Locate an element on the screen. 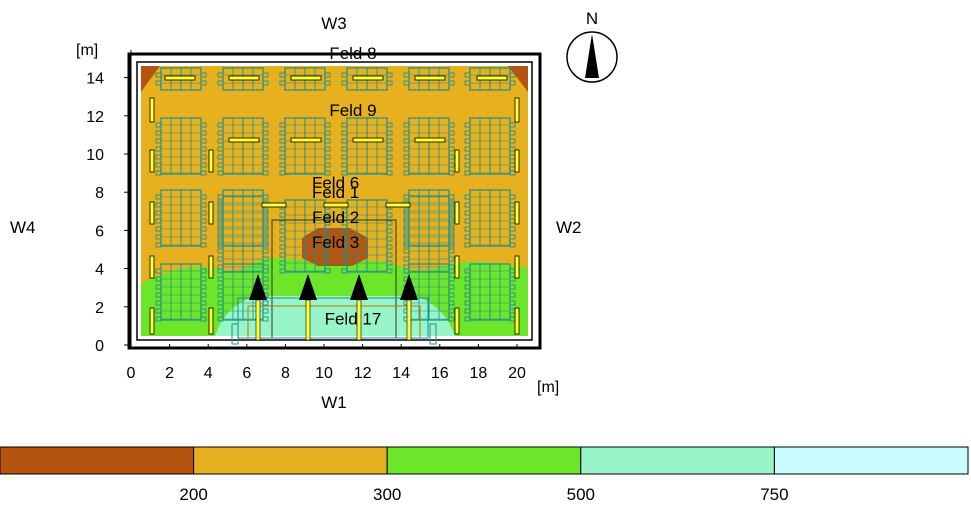  compass-north-label: N is located at coordinates (592, 18).